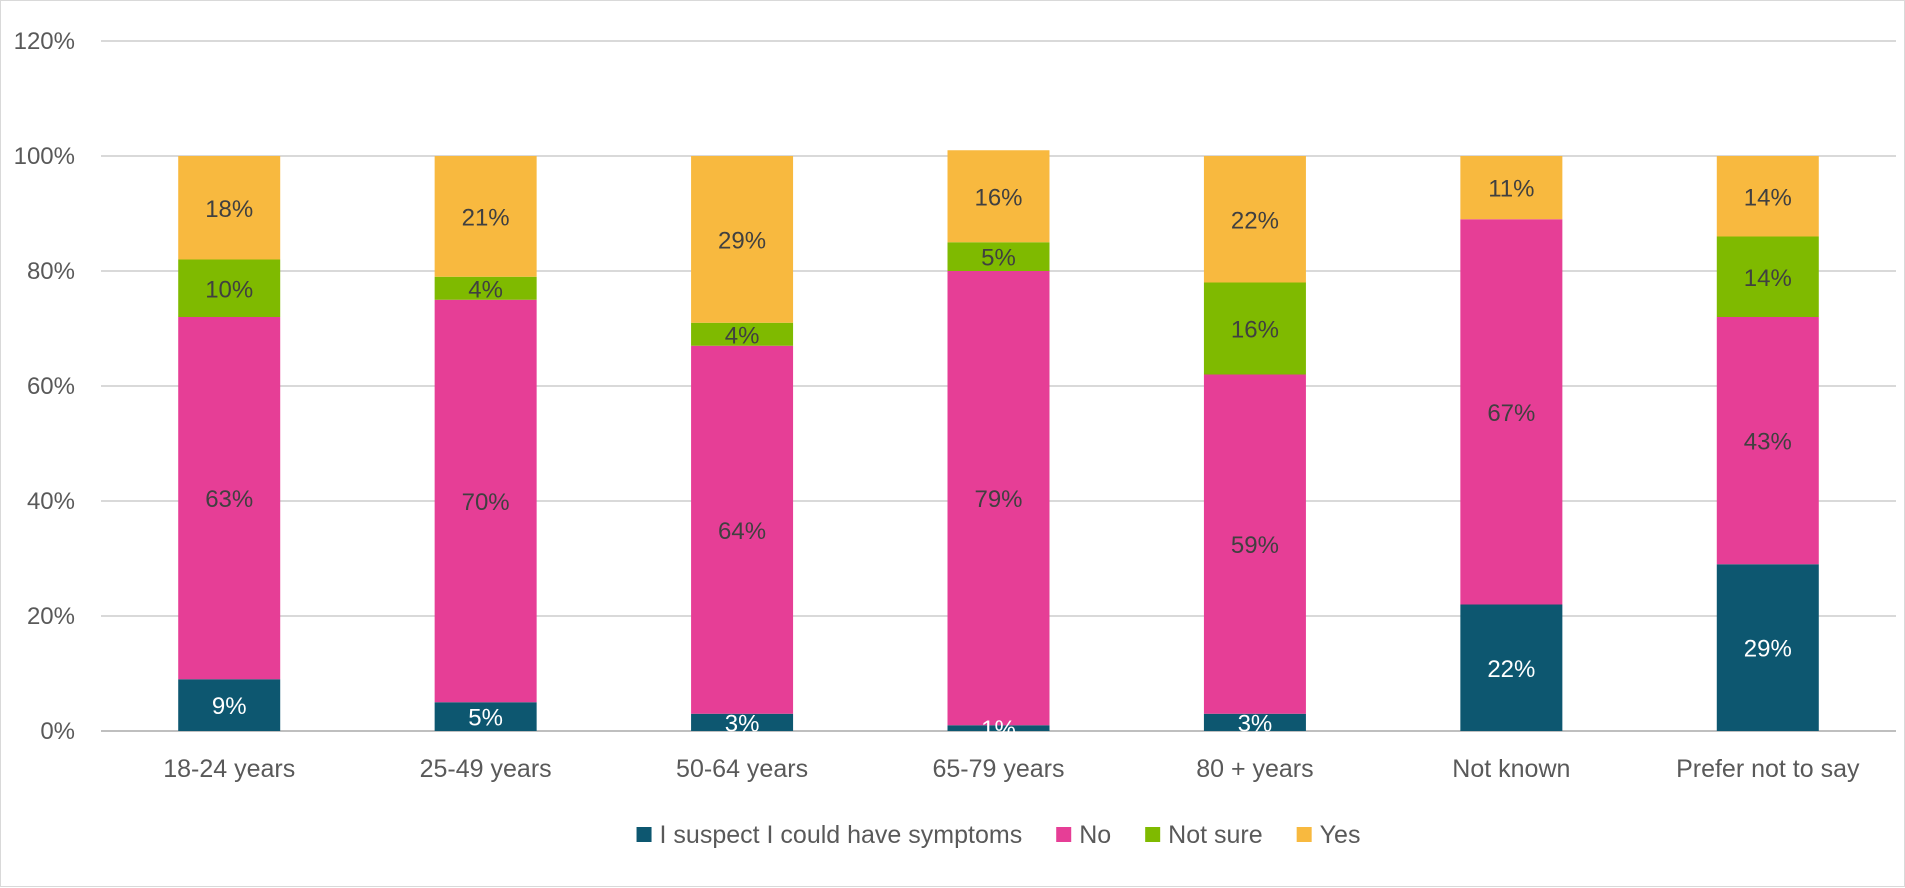 The image size is (1905, 888). Describe the element at coordinates (57, 731) in the screenshot. I see `y-tick-label: 0%` at that location.